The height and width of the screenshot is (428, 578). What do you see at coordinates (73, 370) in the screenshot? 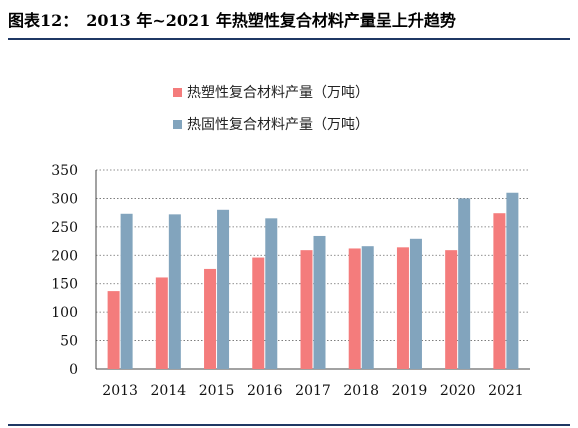
I see `y-tick-label: 0` at bounding box center [73, 370].